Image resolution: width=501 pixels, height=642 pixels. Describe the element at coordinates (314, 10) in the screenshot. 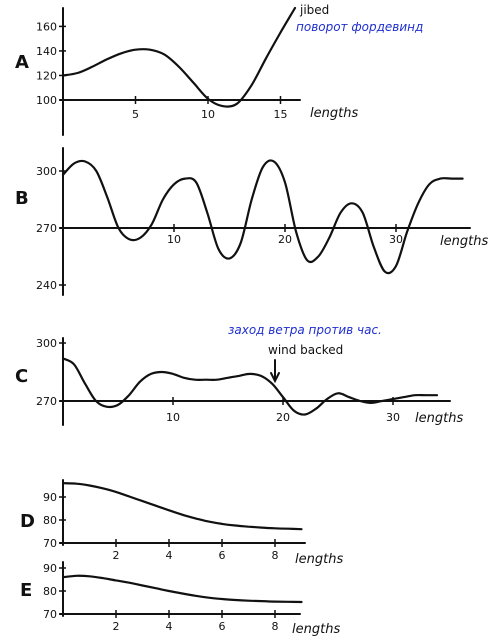

I see `annotation-jibed: jibed` at that location.